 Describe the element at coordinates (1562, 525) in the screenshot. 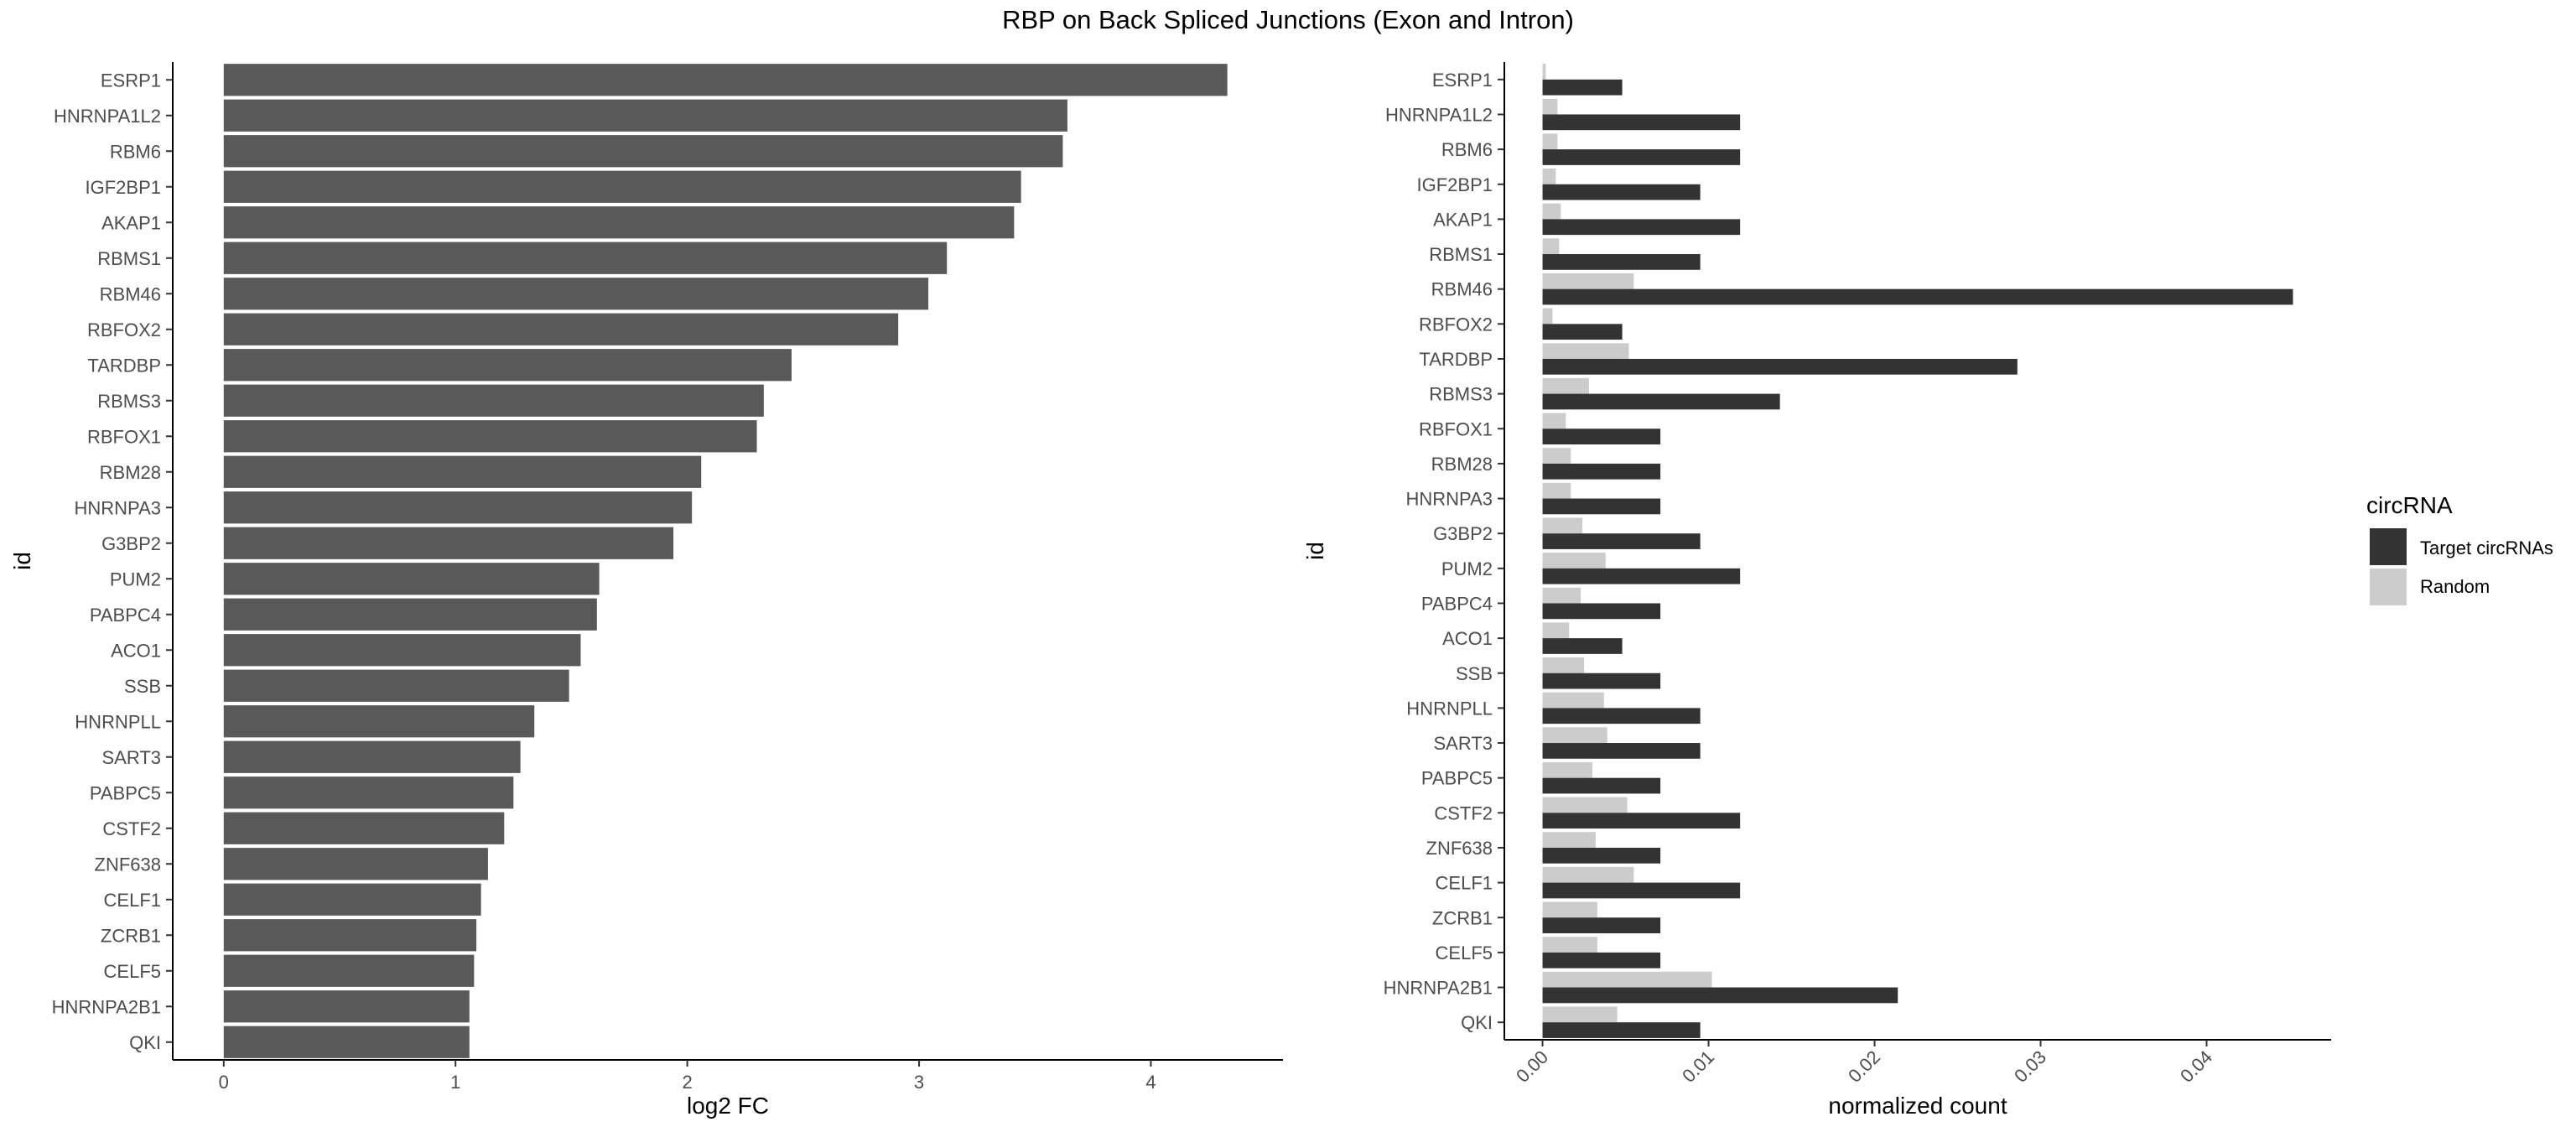

I see `bar-random-g3bp2` at that location.